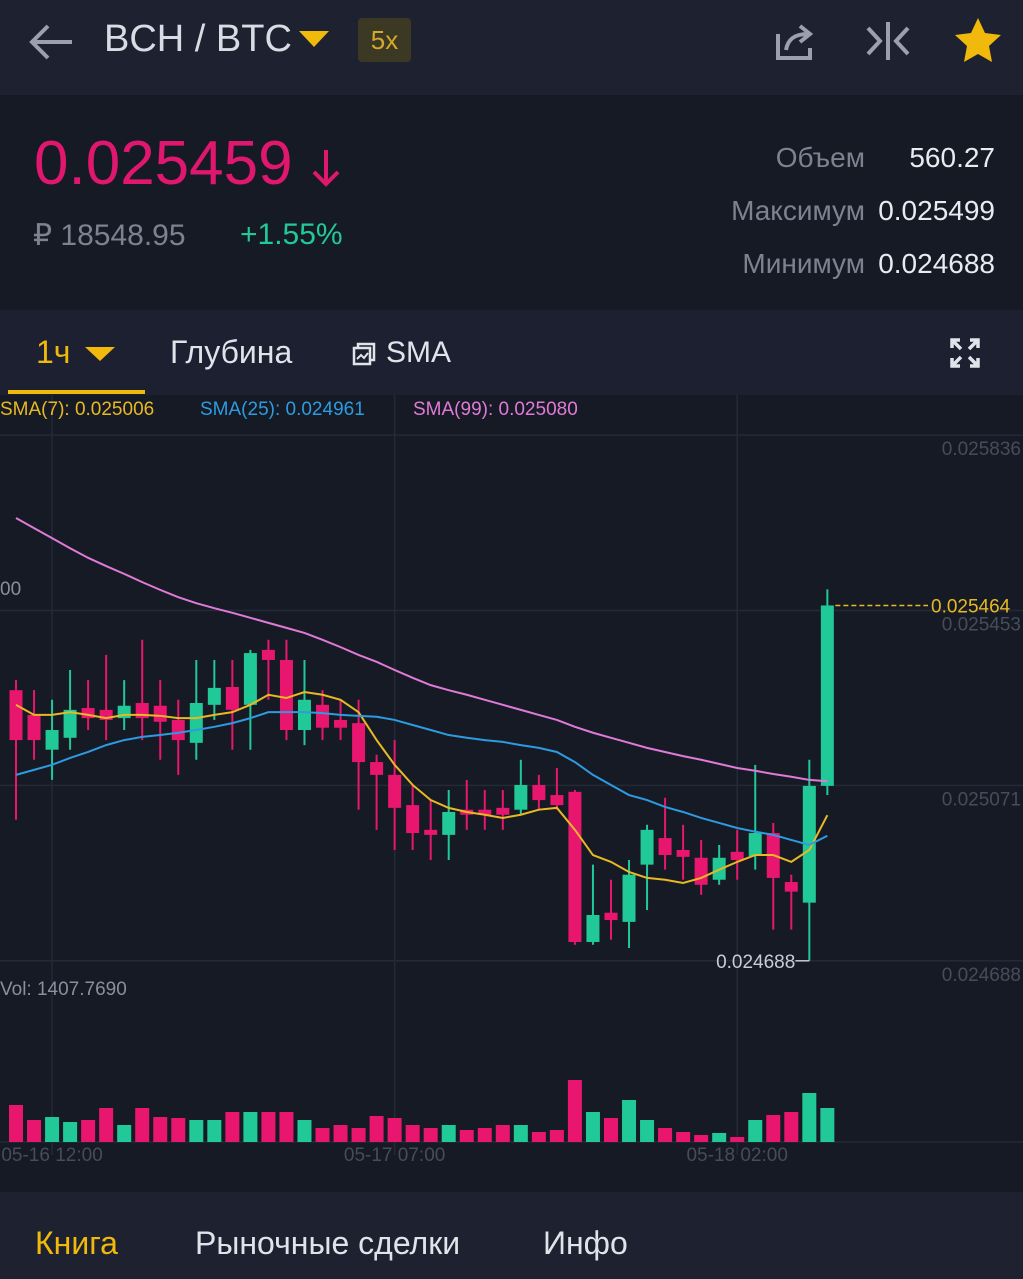  Describe the element at coordinates (511, 352) in the screenshot. I see `chart-tabs: 1ч Глубина SMA` at that location.